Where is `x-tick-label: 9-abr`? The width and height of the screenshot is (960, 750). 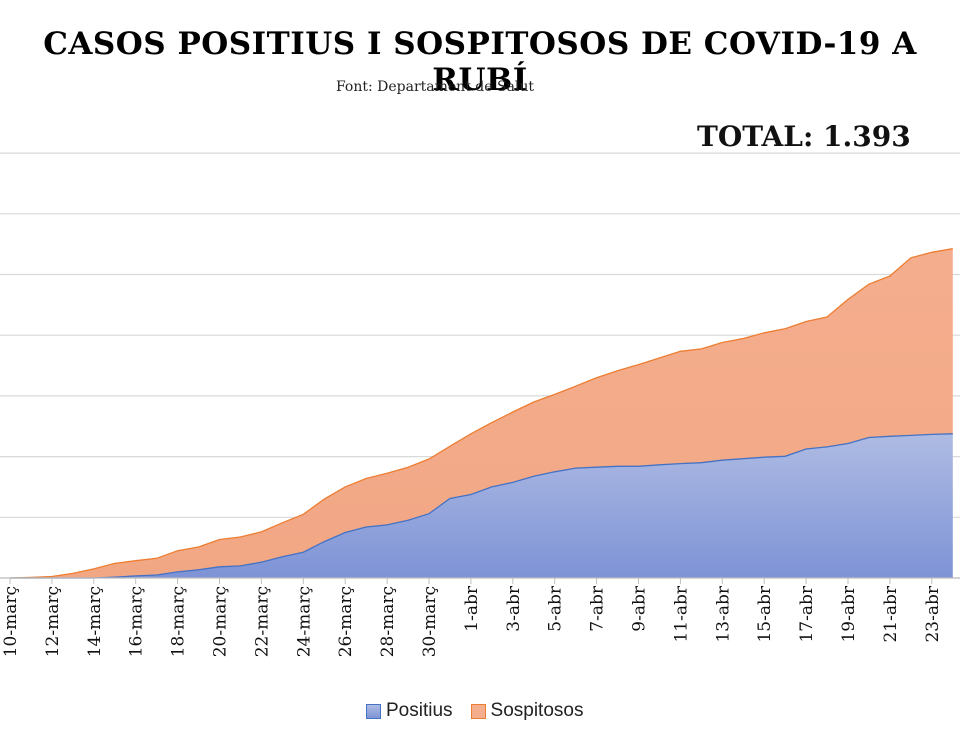
x-tick-label: 9-abr is located at coordinates (640, 608).